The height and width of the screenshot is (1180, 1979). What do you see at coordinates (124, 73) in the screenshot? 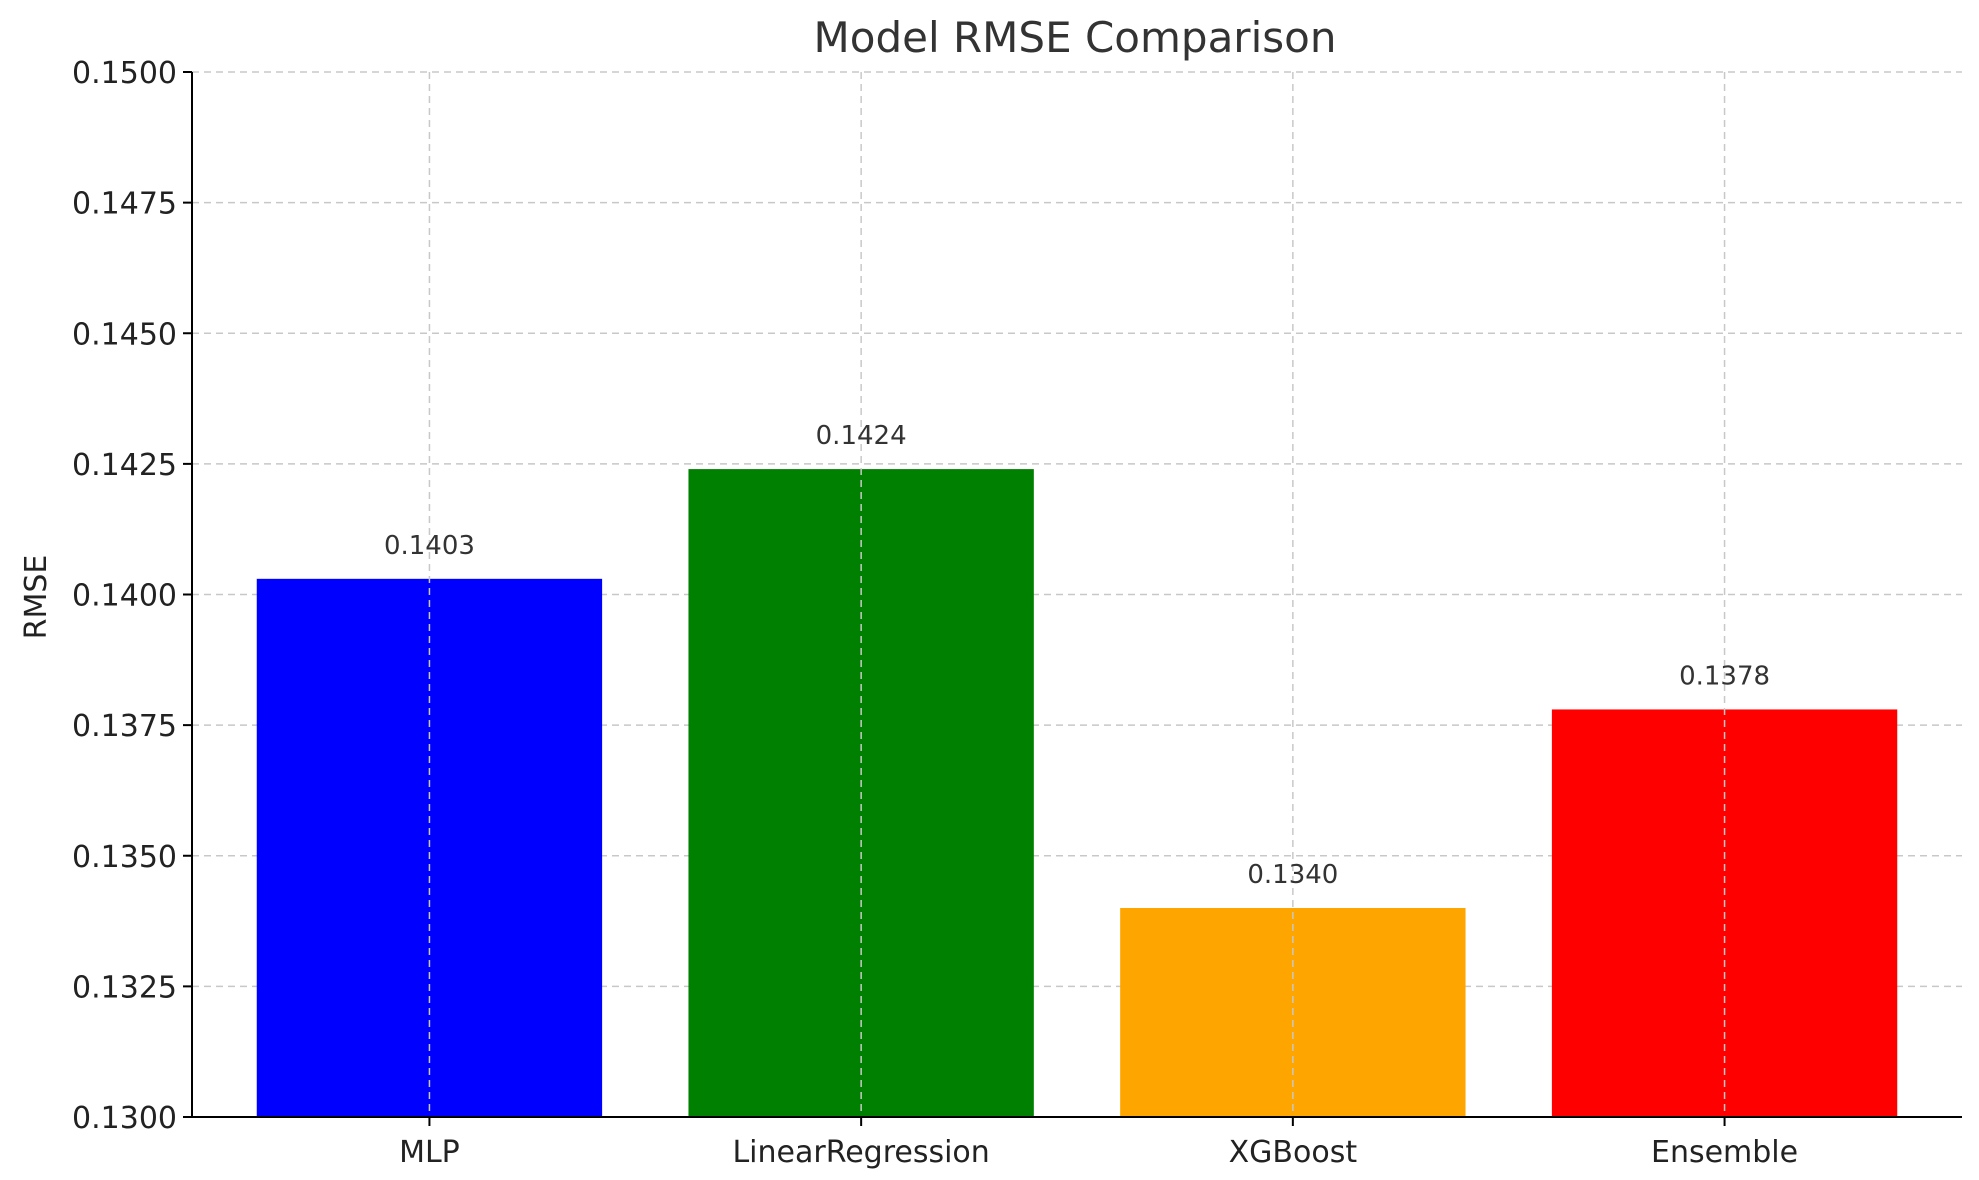
I see `y-tick-label: 0.1500` at bounding box center [124, 73].